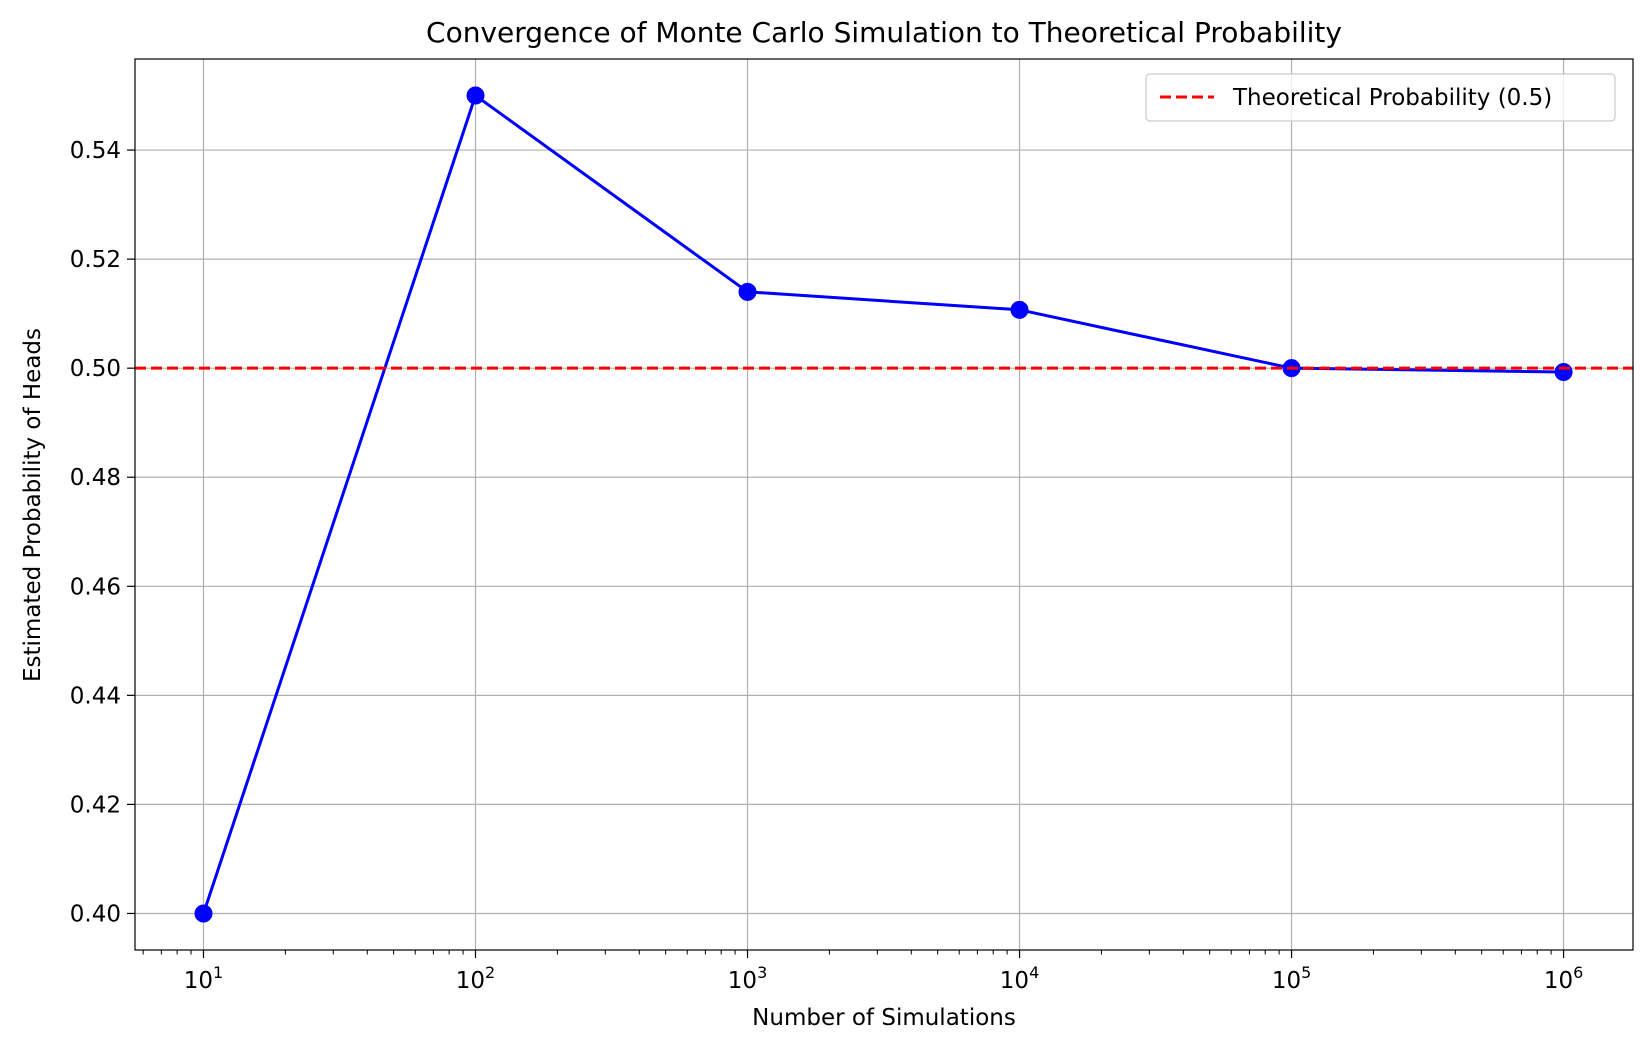  Describe the element at coordinates (203, 978) in the screenshot. I see `x-tick-label-0: 10¹` at that location.